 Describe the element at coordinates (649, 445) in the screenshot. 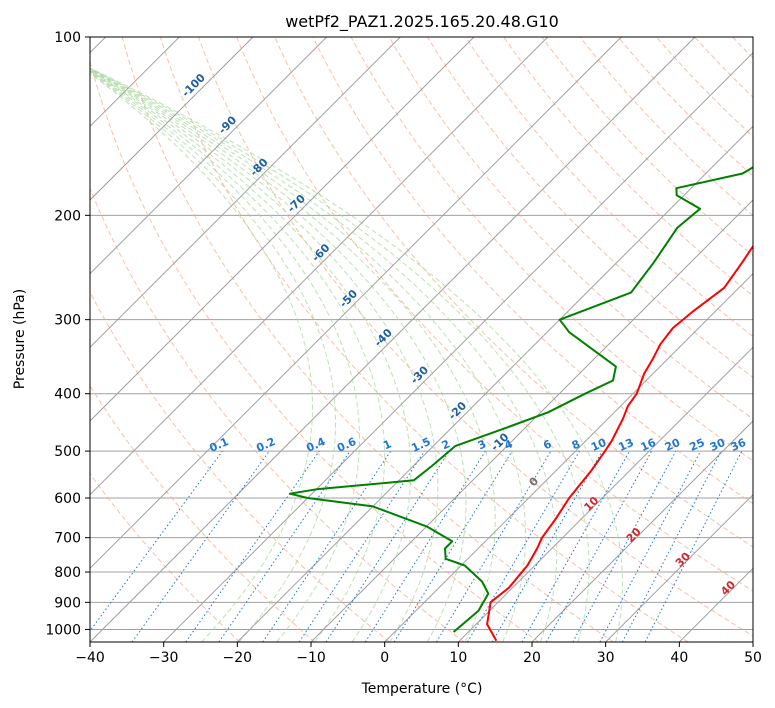

I see `mixing-ratio-label: 16` at that location.